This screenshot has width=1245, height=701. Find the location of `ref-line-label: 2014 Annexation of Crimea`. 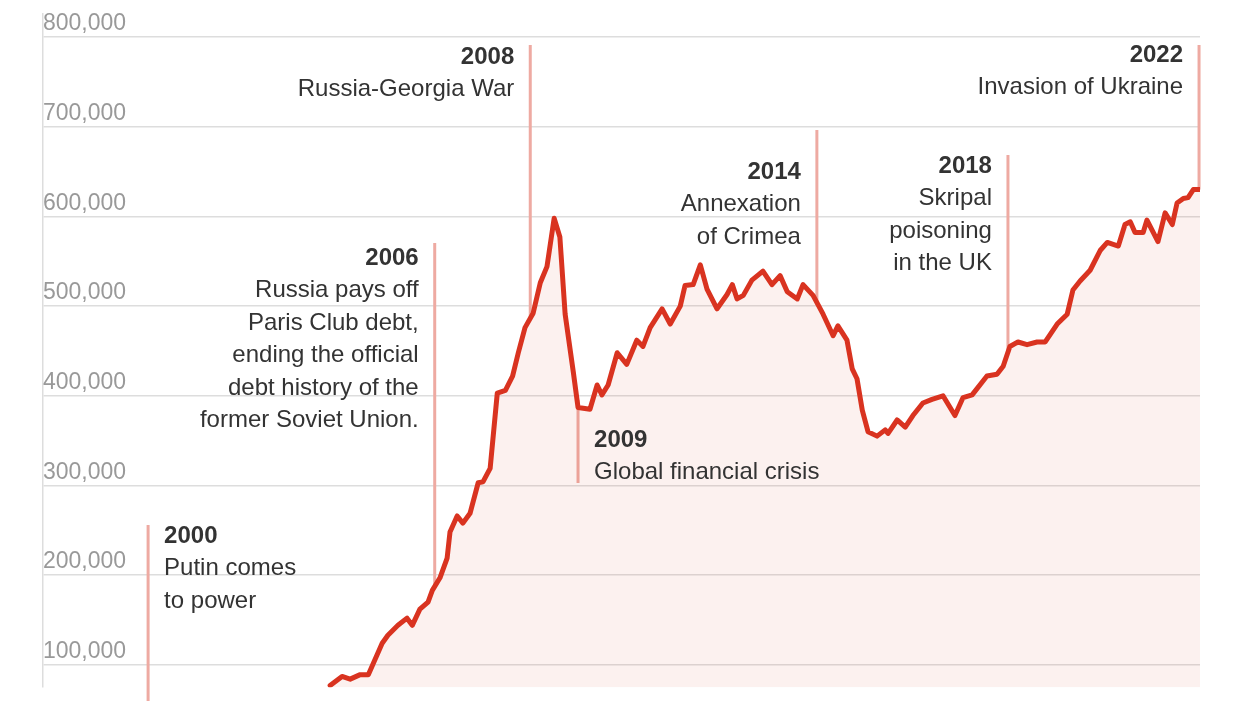

ref-line-label: 2014 Annexation of Crimea is located at coordinates (741, 202).